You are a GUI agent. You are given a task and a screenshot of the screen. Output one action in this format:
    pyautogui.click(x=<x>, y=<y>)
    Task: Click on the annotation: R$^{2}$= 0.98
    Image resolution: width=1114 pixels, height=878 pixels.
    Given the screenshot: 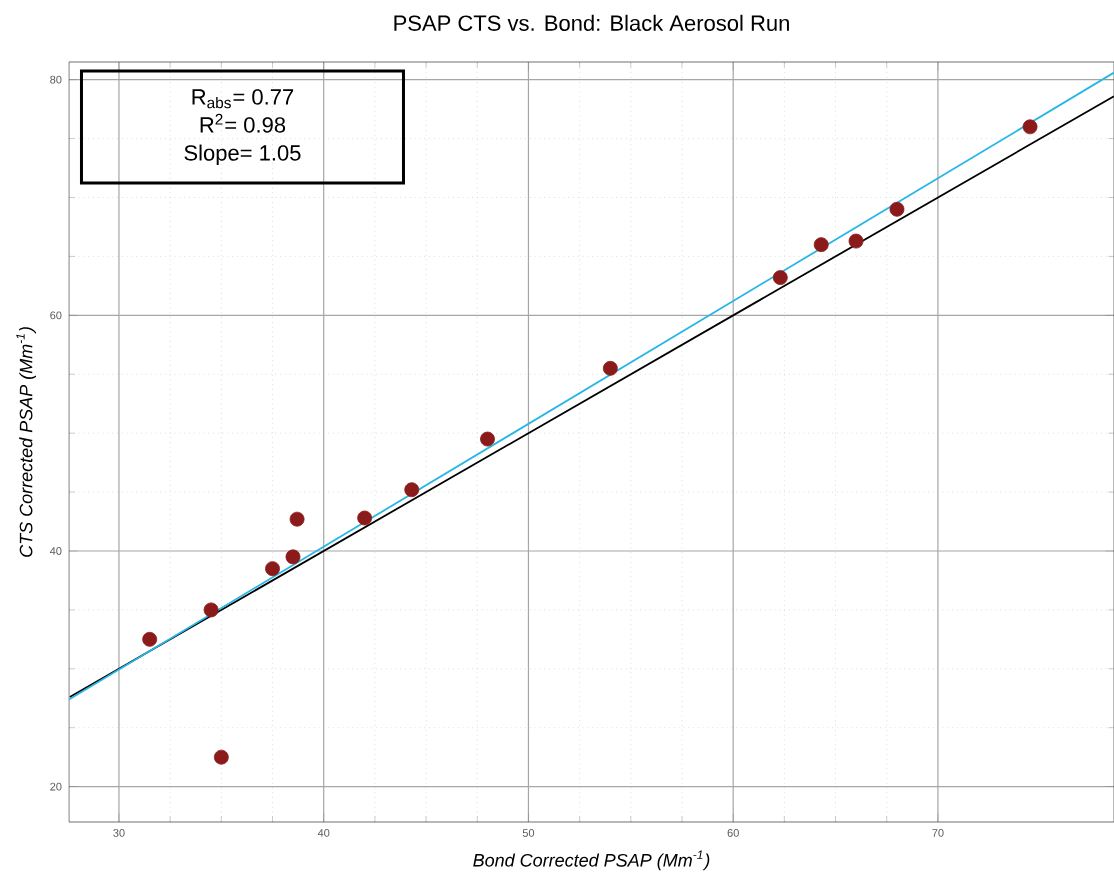 What is the action you would take?
    pyautogui.click(x=243, y=123)
    